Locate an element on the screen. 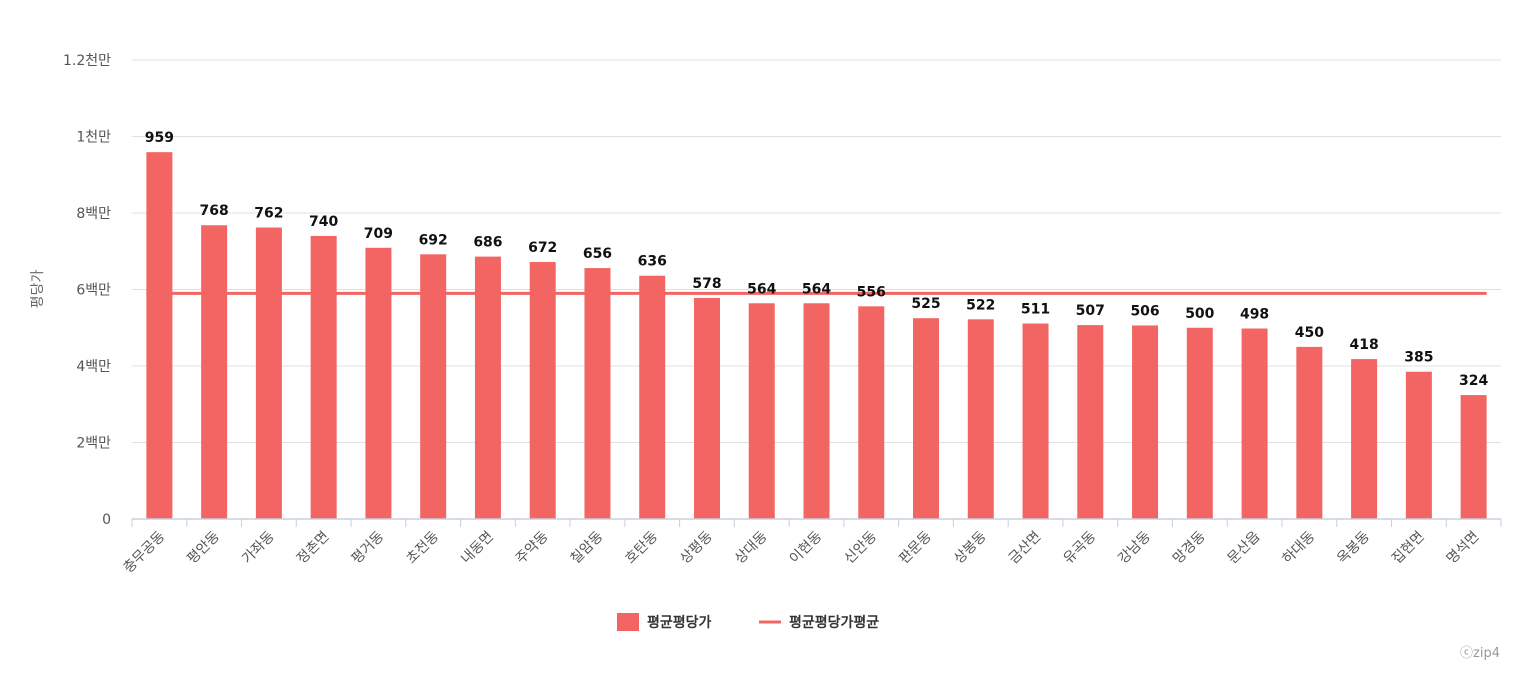 This screenshot has width=1531, height=687. y-tick-label: 6백만 is located at coordinates (93, 291).